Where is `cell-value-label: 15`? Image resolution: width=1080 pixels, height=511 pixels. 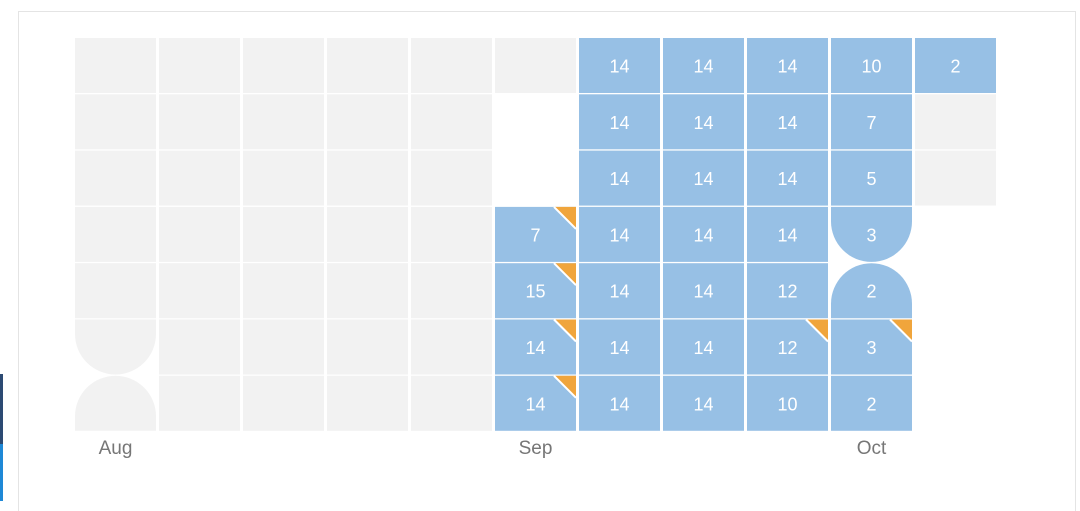
cell-value-label: 15 is located at coordinates (535, 292).